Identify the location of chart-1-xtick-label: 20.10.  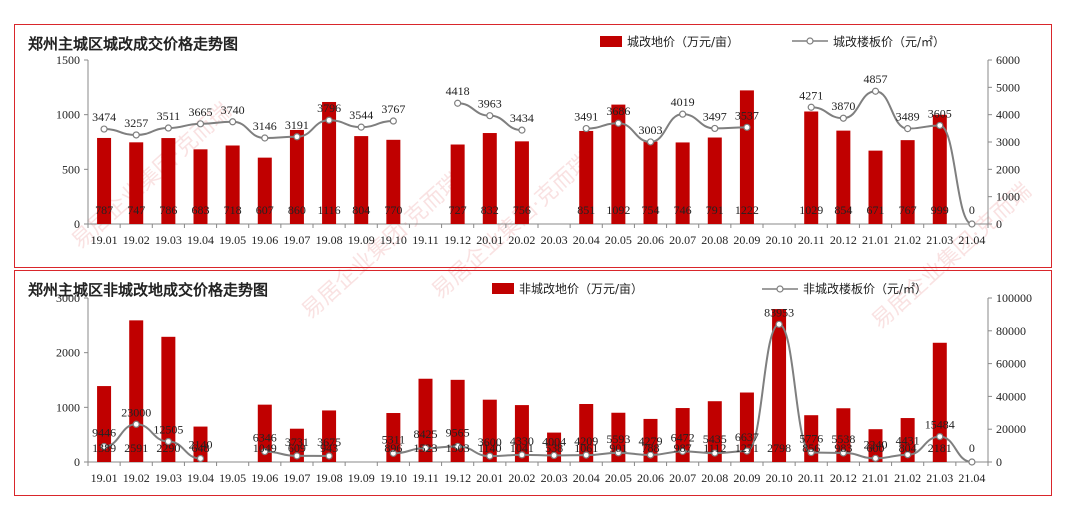
(779, 240).